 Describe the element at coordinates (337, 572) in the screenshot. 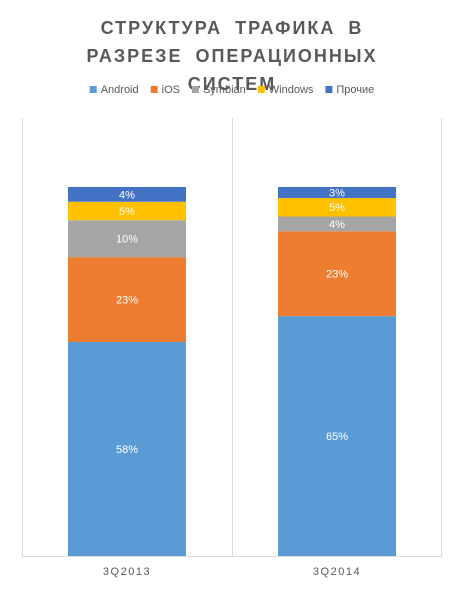

I see `x-tick-label: 3Q2014` at that location.